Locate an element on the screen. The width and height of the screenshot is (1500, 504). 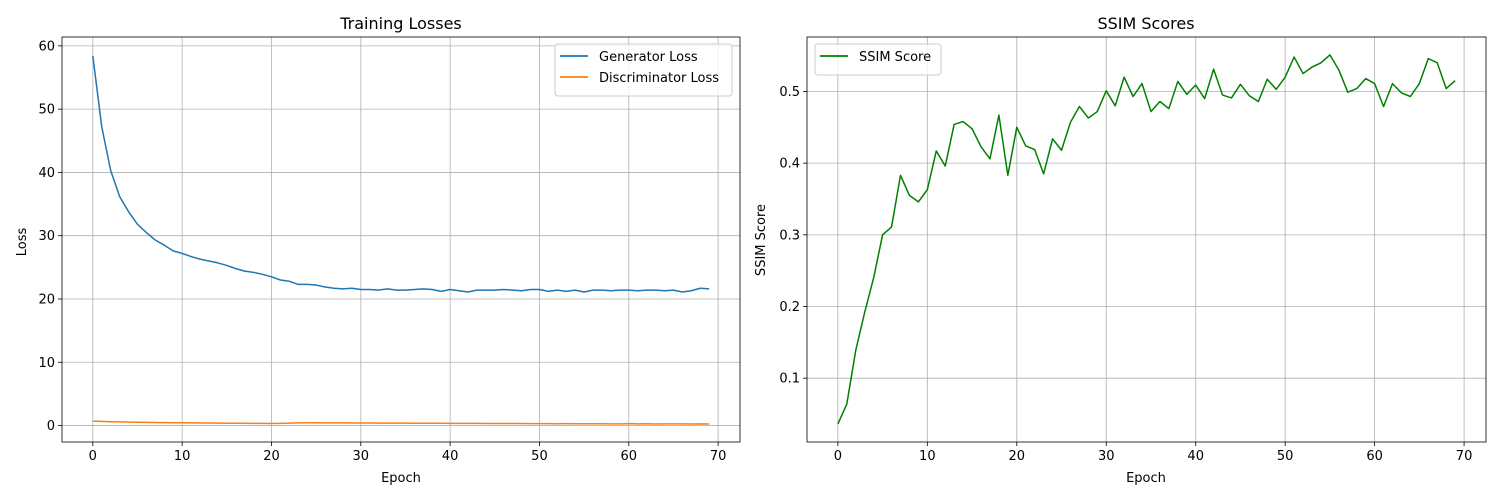
chart-title: SSIM Scores is located at coordinates (1145, 23).